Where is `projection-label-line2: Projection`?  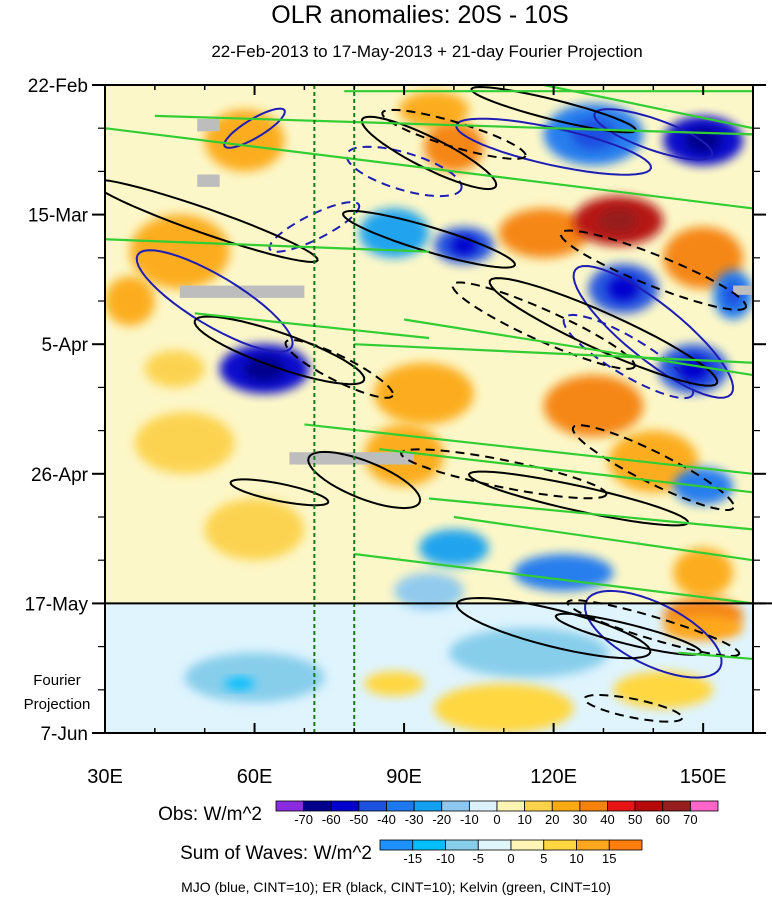
projection-label-line2: Projection is located at coordinates (57, 704).